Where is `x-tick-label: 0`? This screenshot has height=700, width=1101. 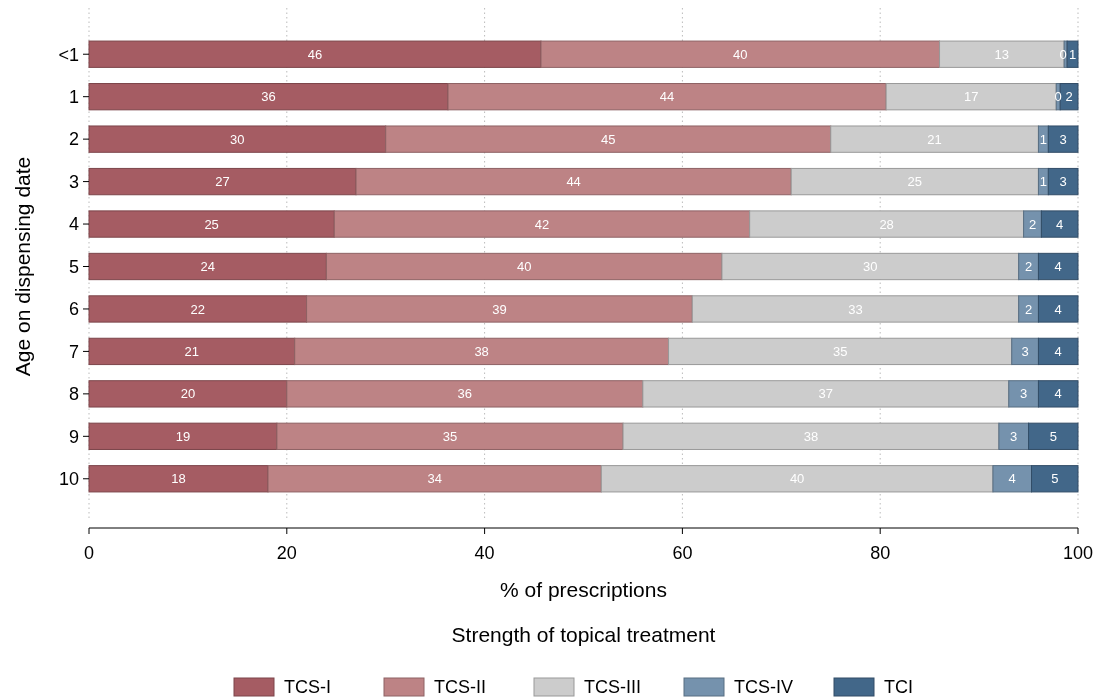 x-tick-label: 0 is located at coordinates (89, 553).